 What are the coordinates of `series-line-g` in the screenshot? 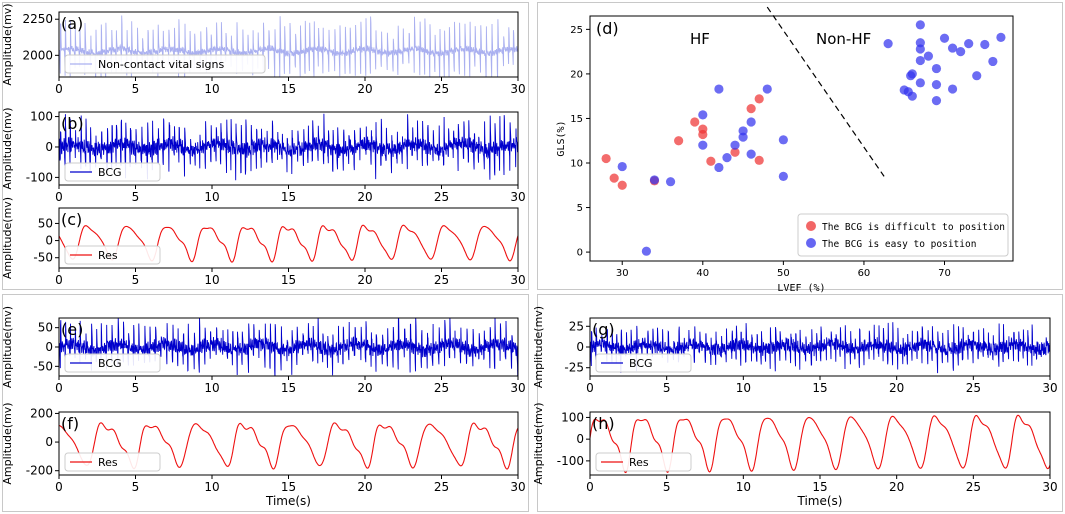 It's located at (820, 348).